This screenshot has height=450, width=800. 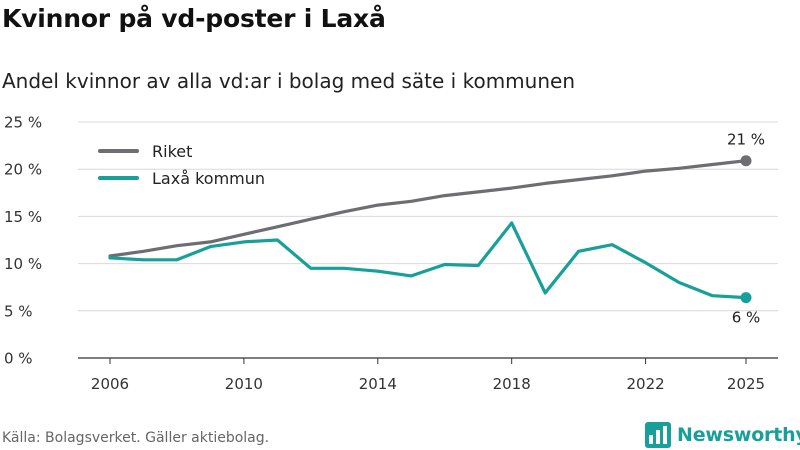 I want to click on y-tick-label: 0 %, so click(x=18, y=359).